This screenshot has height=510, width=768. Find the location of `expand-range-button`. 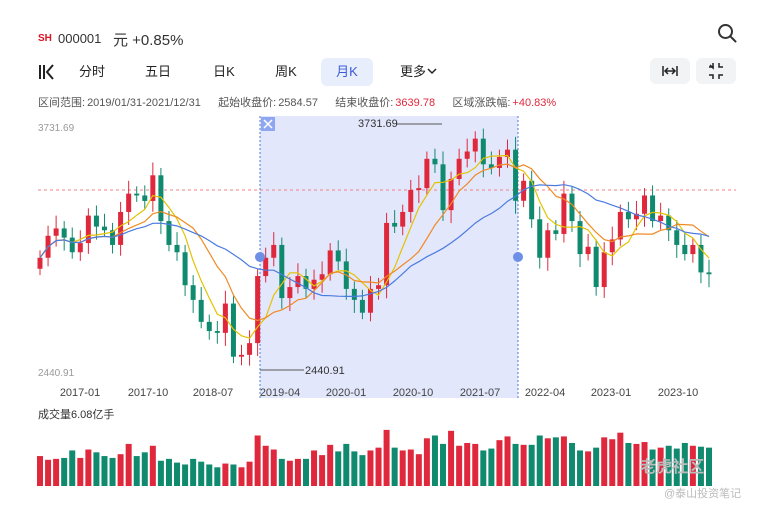

expand-range-button is located at coordinates (670, 71).